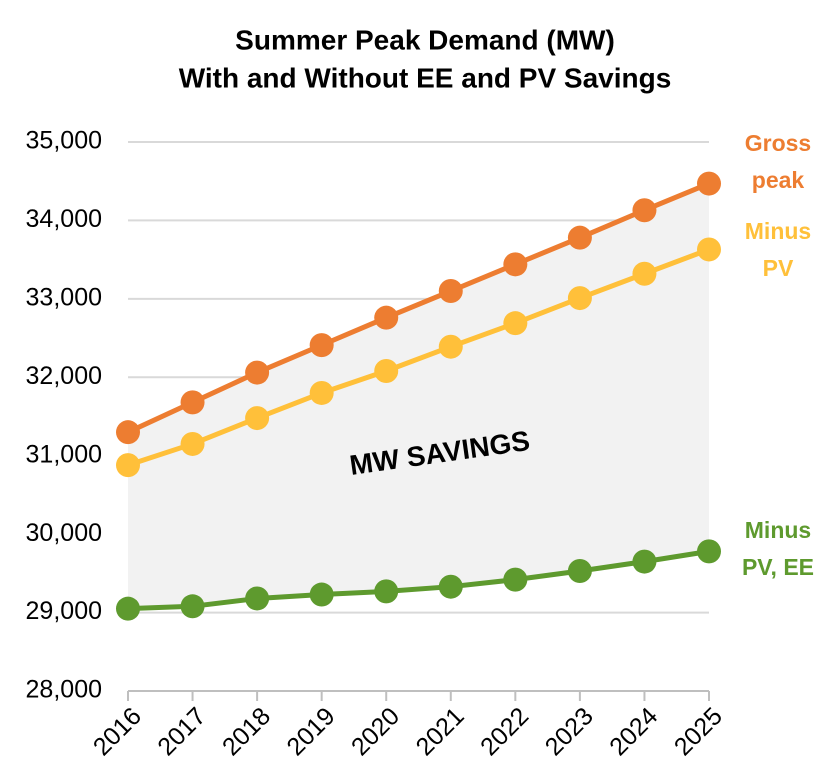 The height and width of the screenshot is (781, 821). I want to click on y-tick-label: 31,000, so click(64, 454).